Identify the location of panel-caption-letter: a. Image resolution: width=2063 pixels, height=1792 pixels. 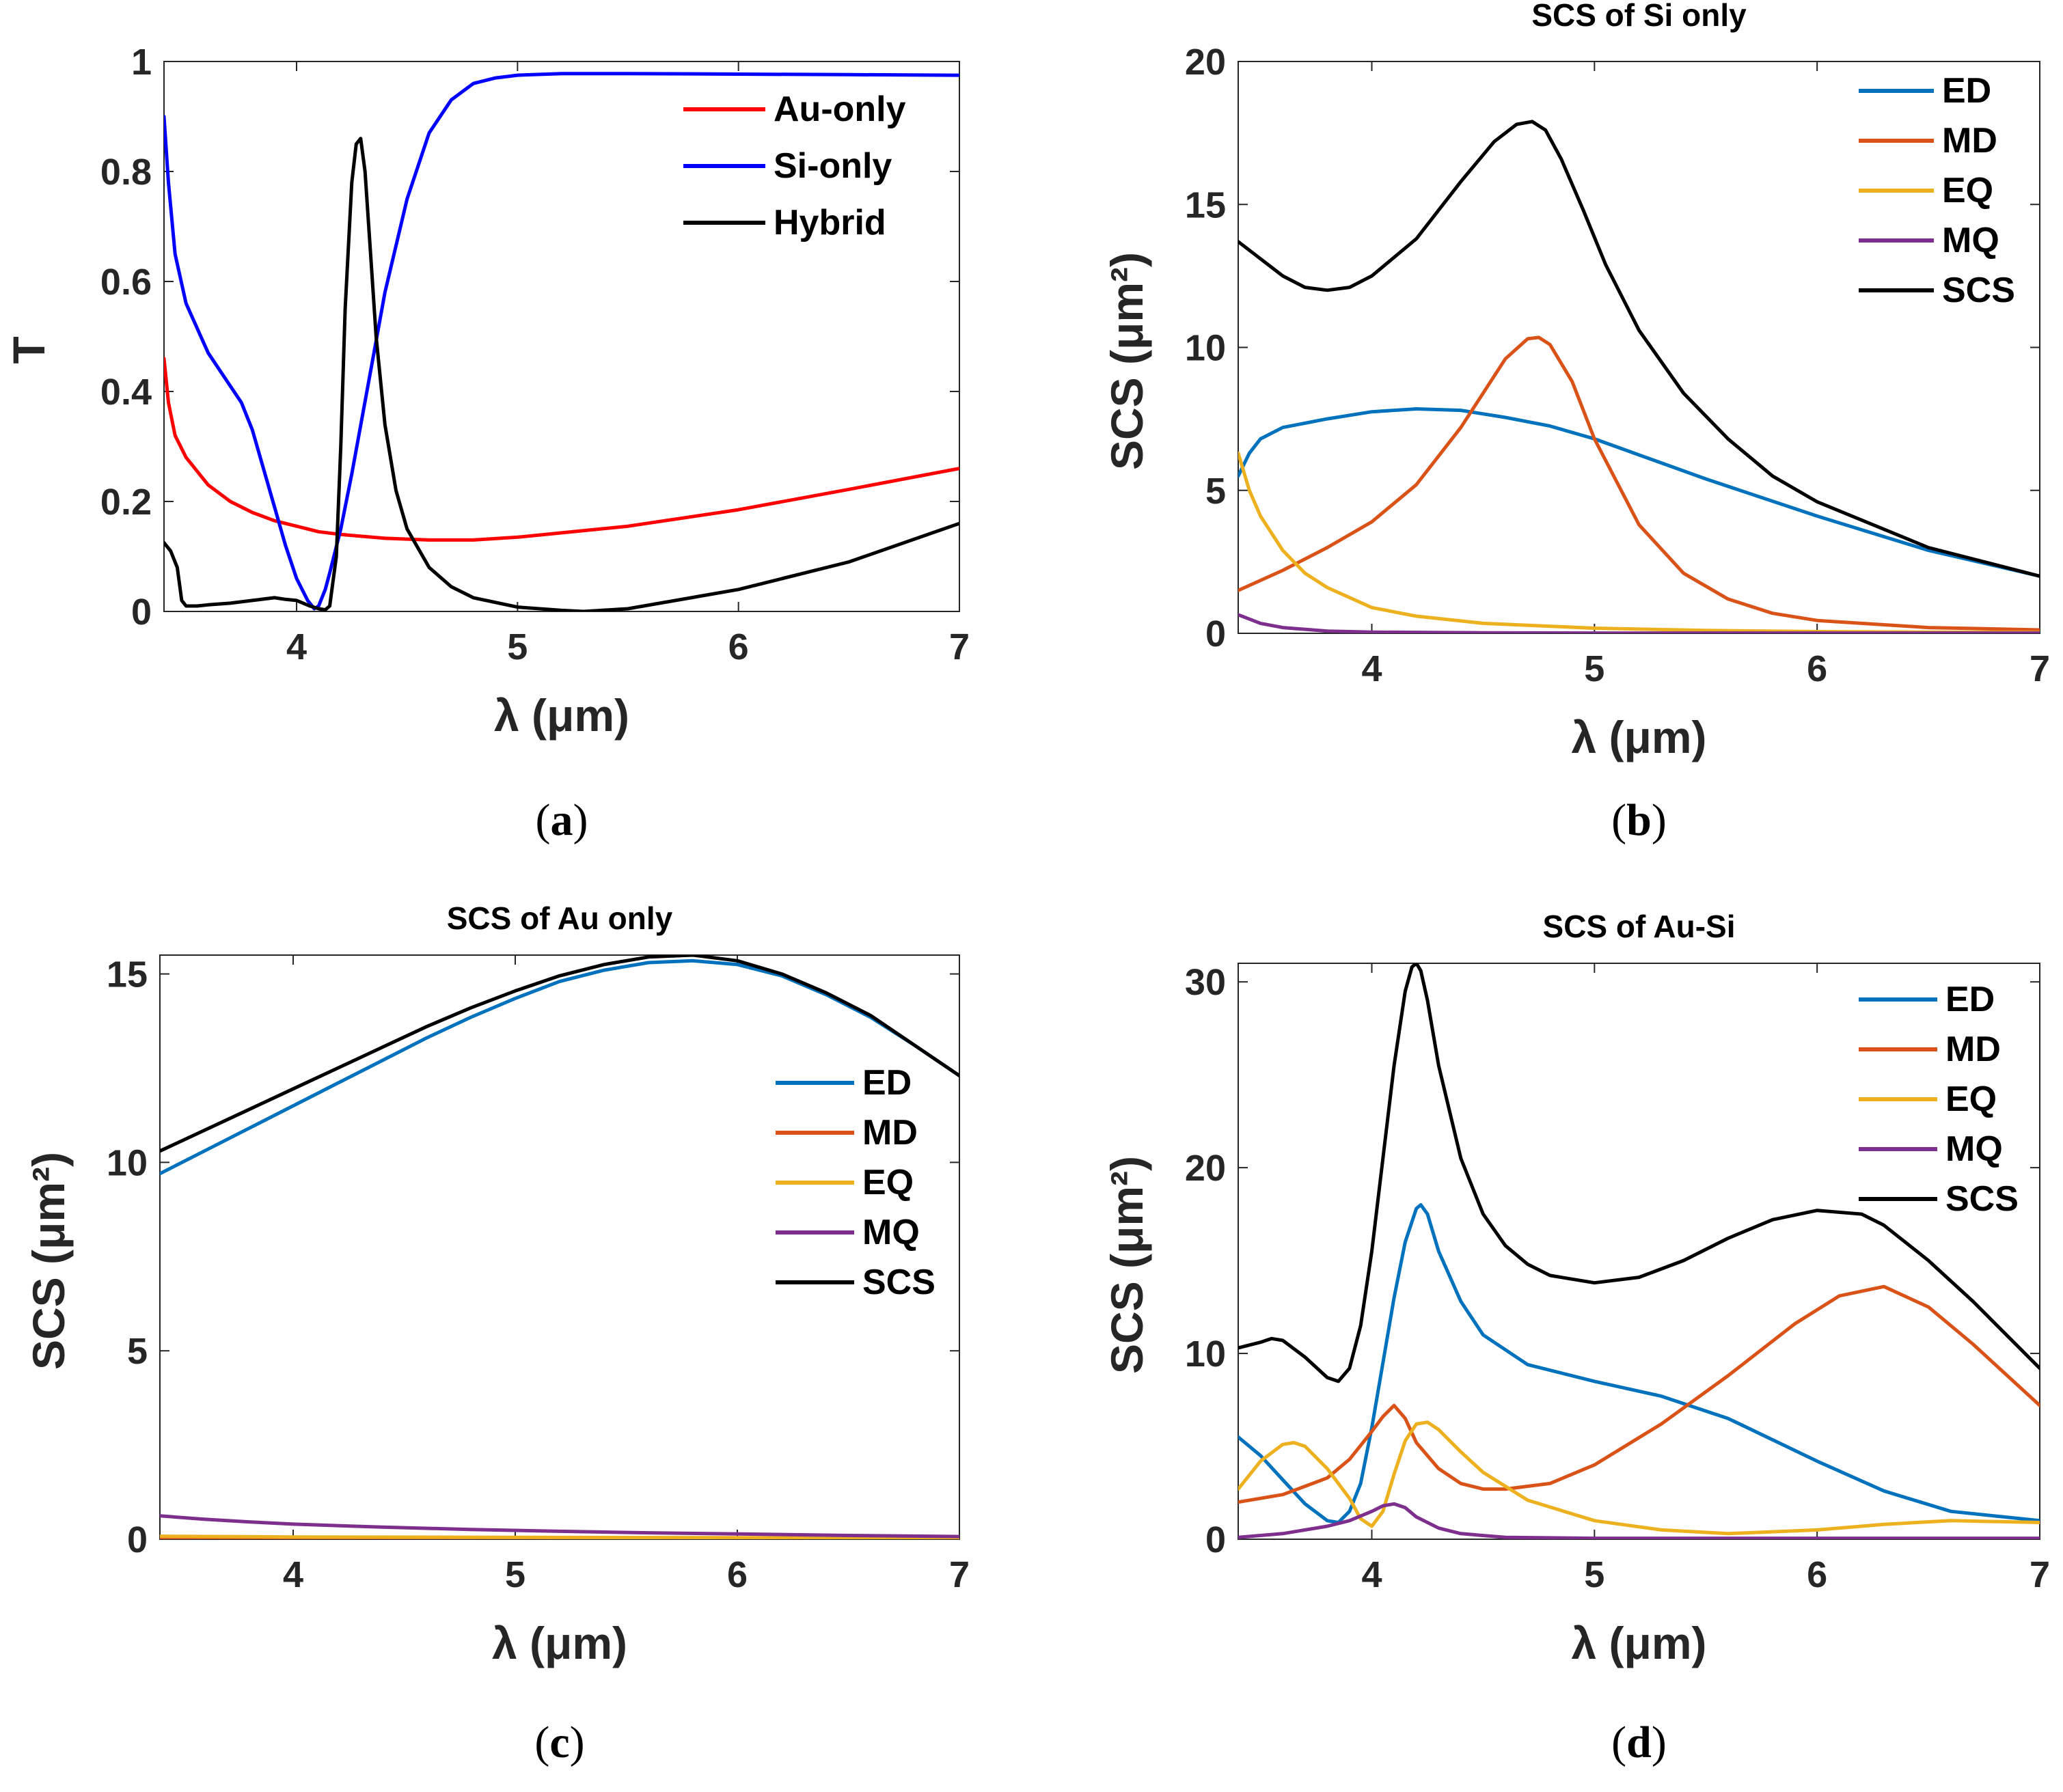
(562, 820).